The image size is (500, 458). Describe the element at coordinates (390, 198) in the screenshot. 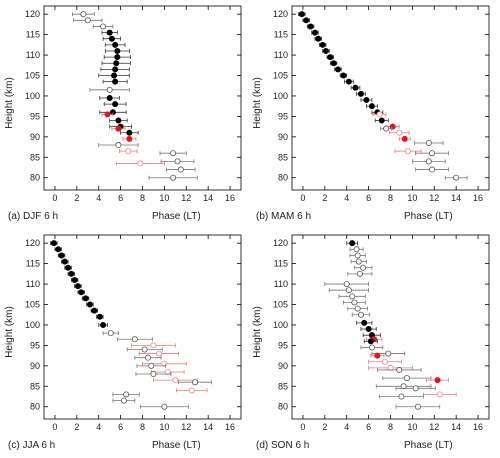

I see `x-tick-label: 8` at that location.